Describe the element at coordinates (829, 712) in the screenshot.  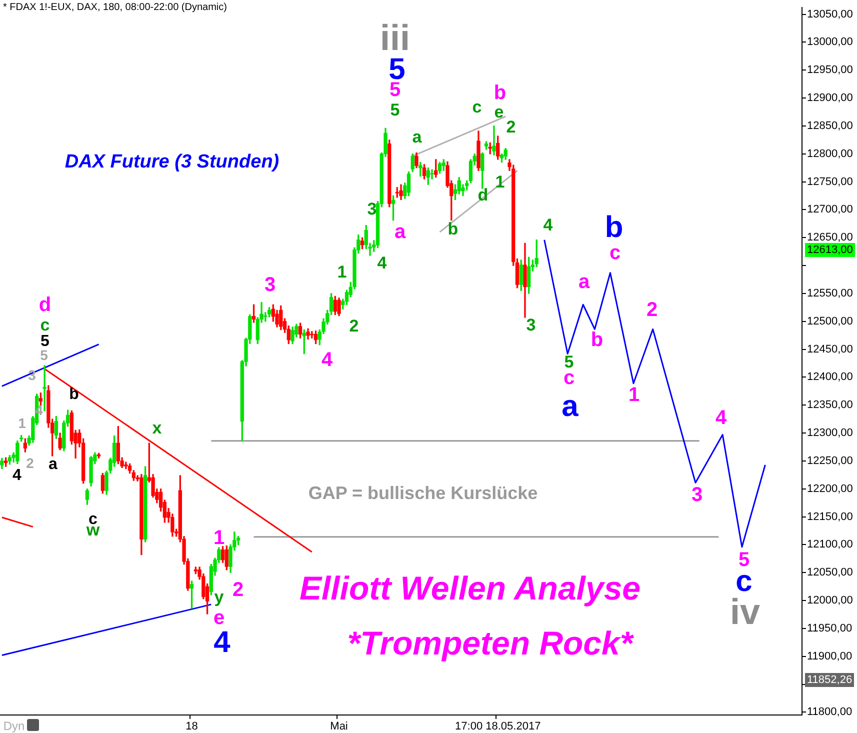
I see `y-tick-label: 11800,00` at that location.